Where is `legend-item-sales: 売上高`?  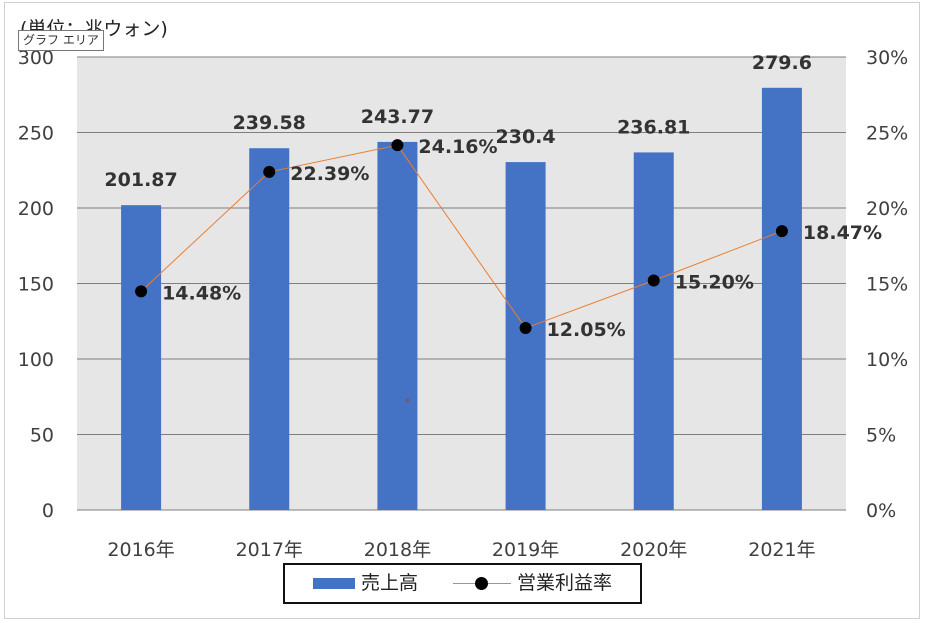 legend-item-sales: 売上高 is located at coordinates (365, 583).